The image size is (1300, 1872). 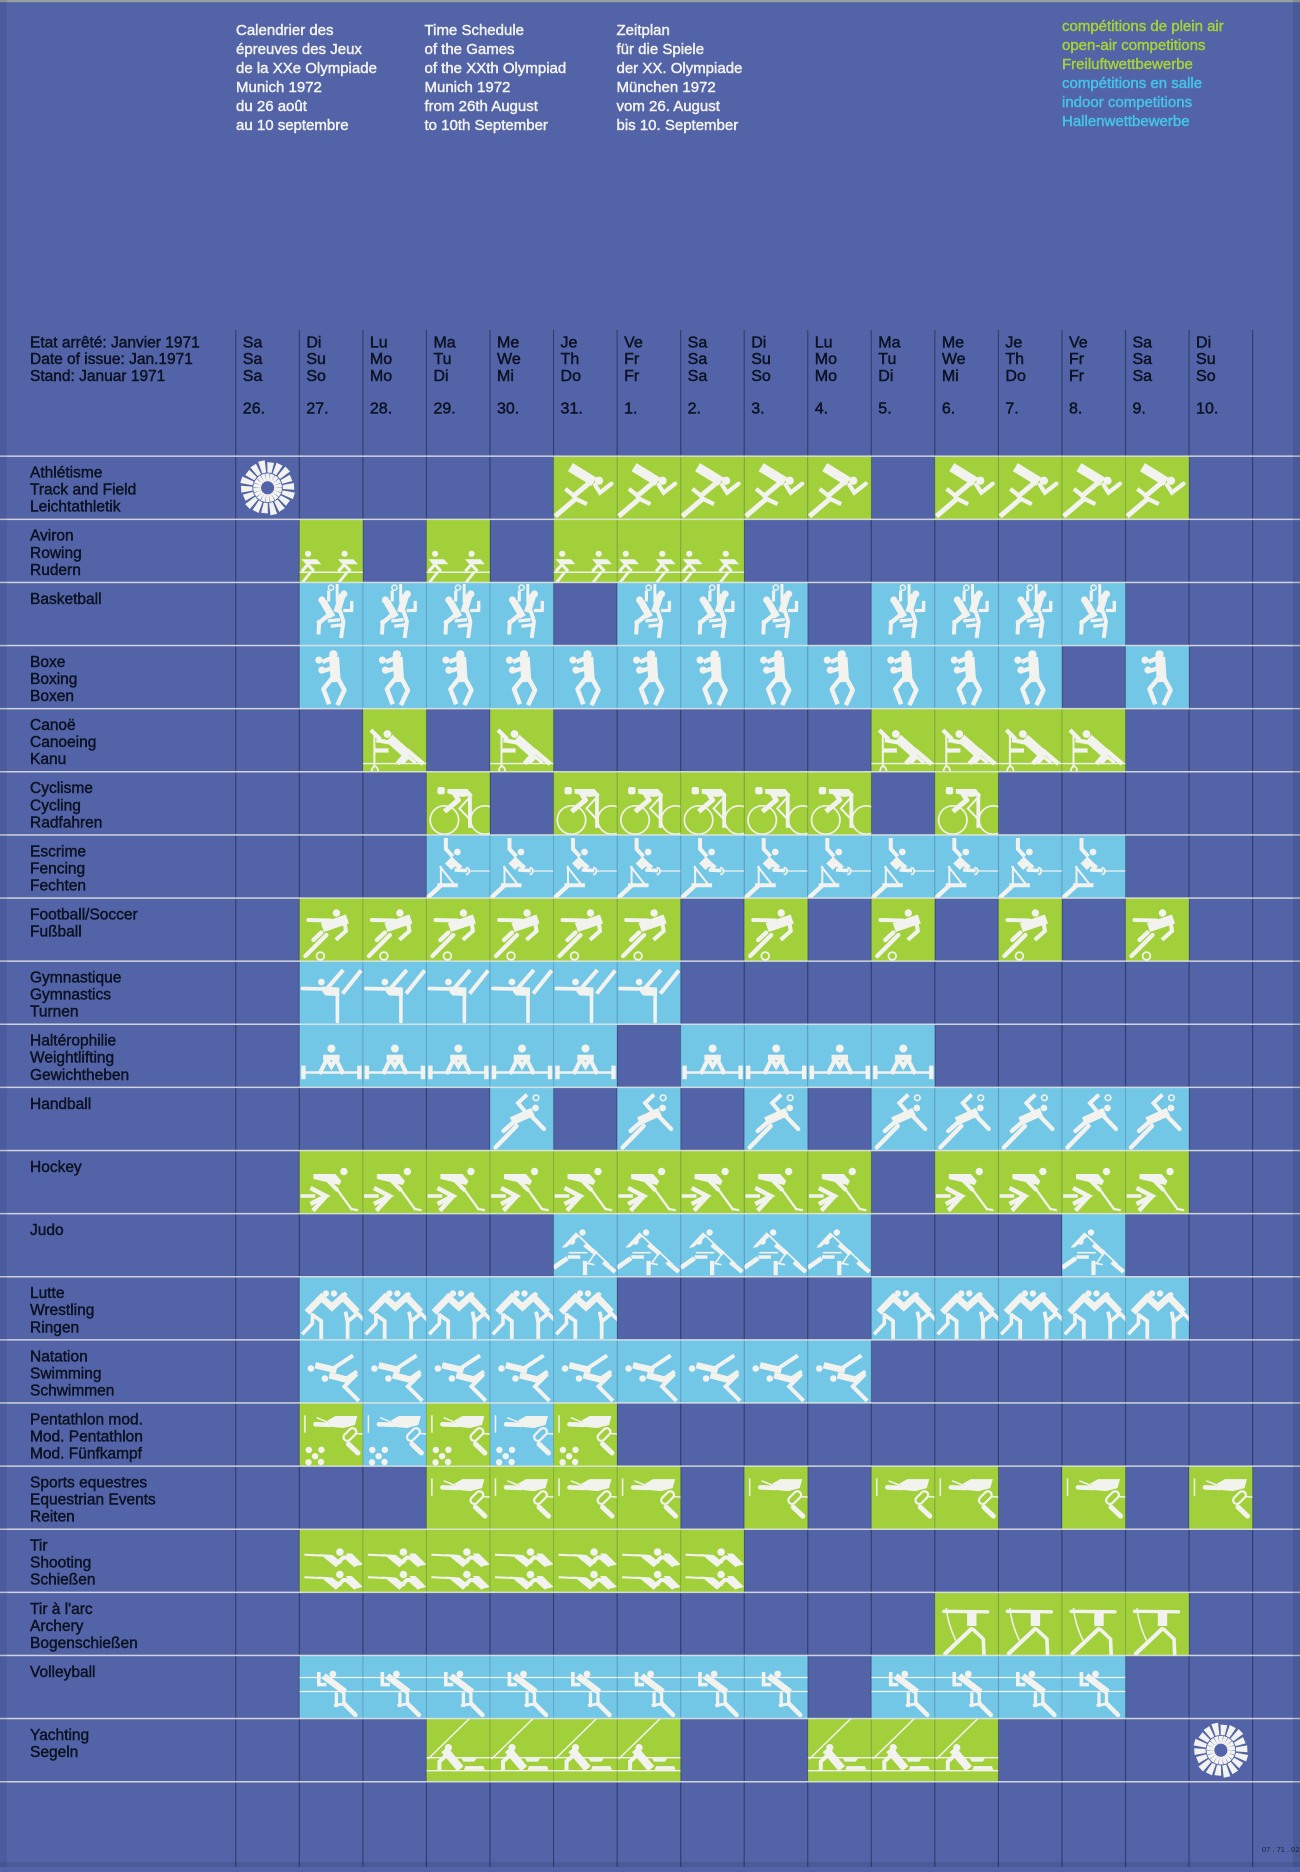 What do you see at coordinates (694, 409) in the screenshot?
I see `svg-text: 2.` at bounding box center [694, 409].